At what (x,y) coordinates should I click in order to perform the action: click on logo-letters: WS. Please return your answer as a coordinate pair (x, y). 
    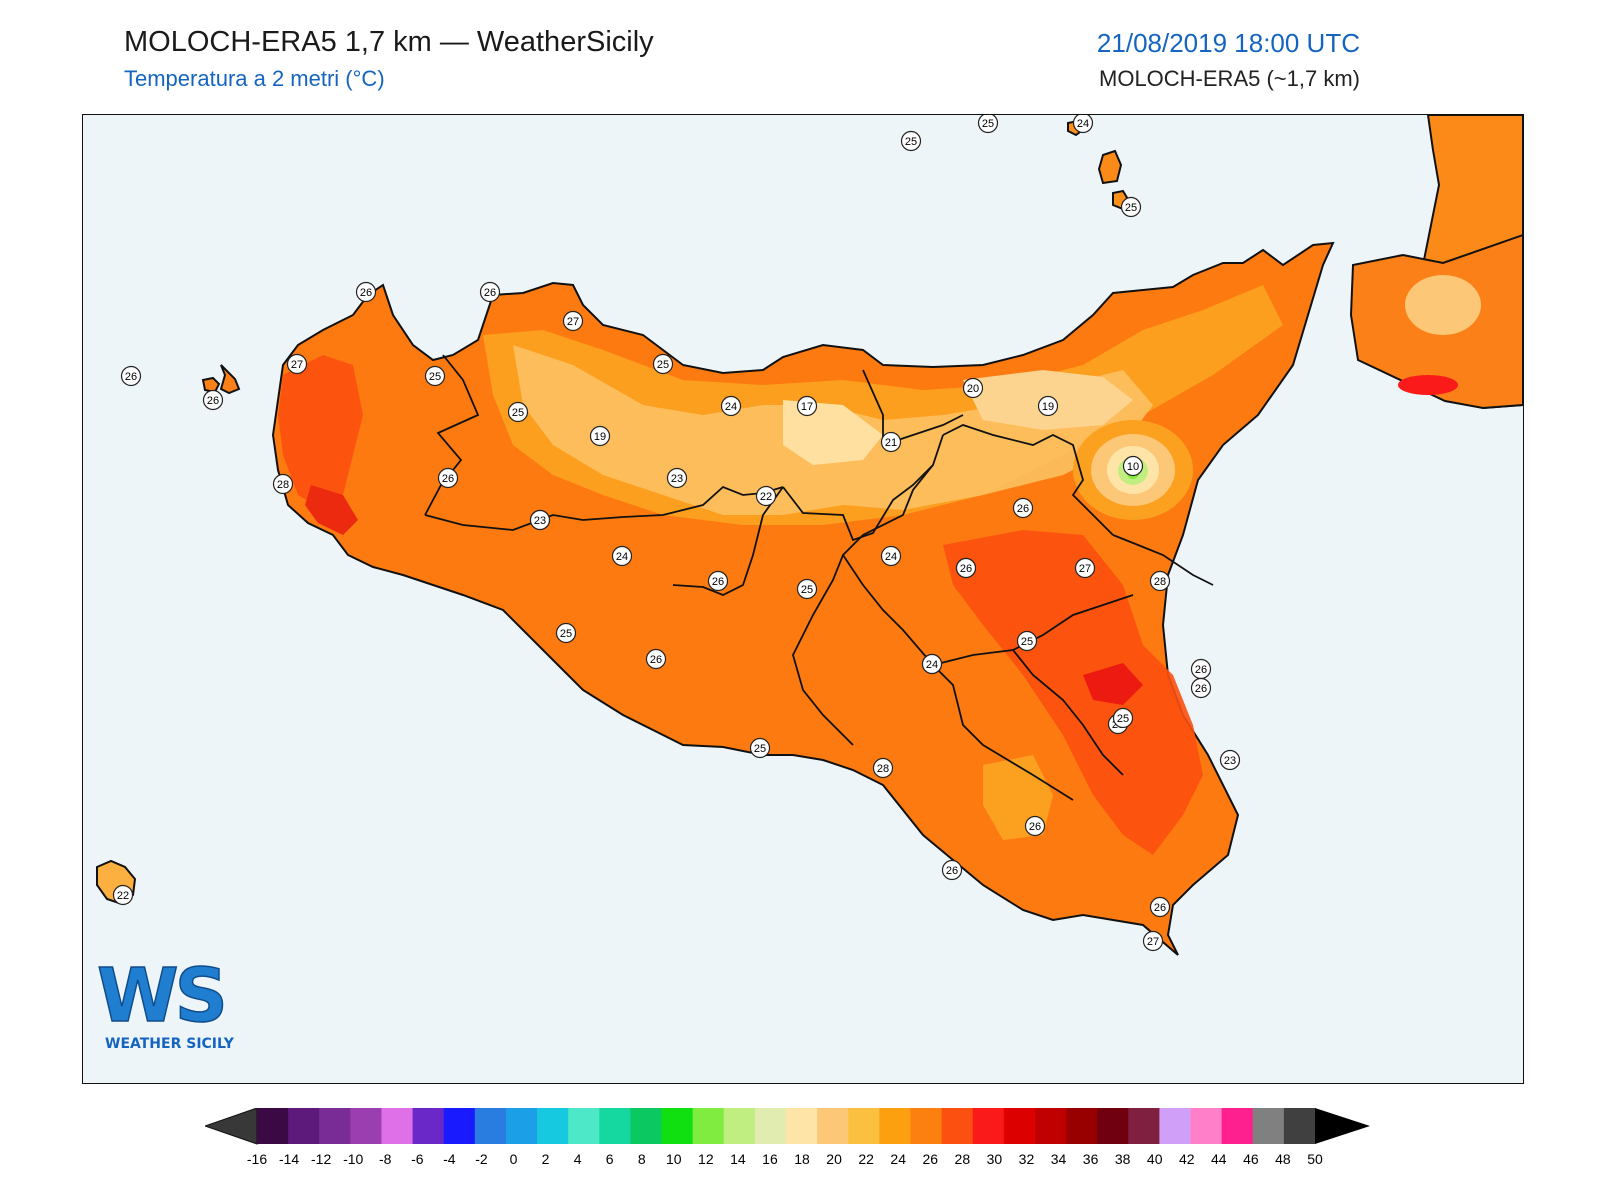
    Looking at the image, I should click on (160, 996).